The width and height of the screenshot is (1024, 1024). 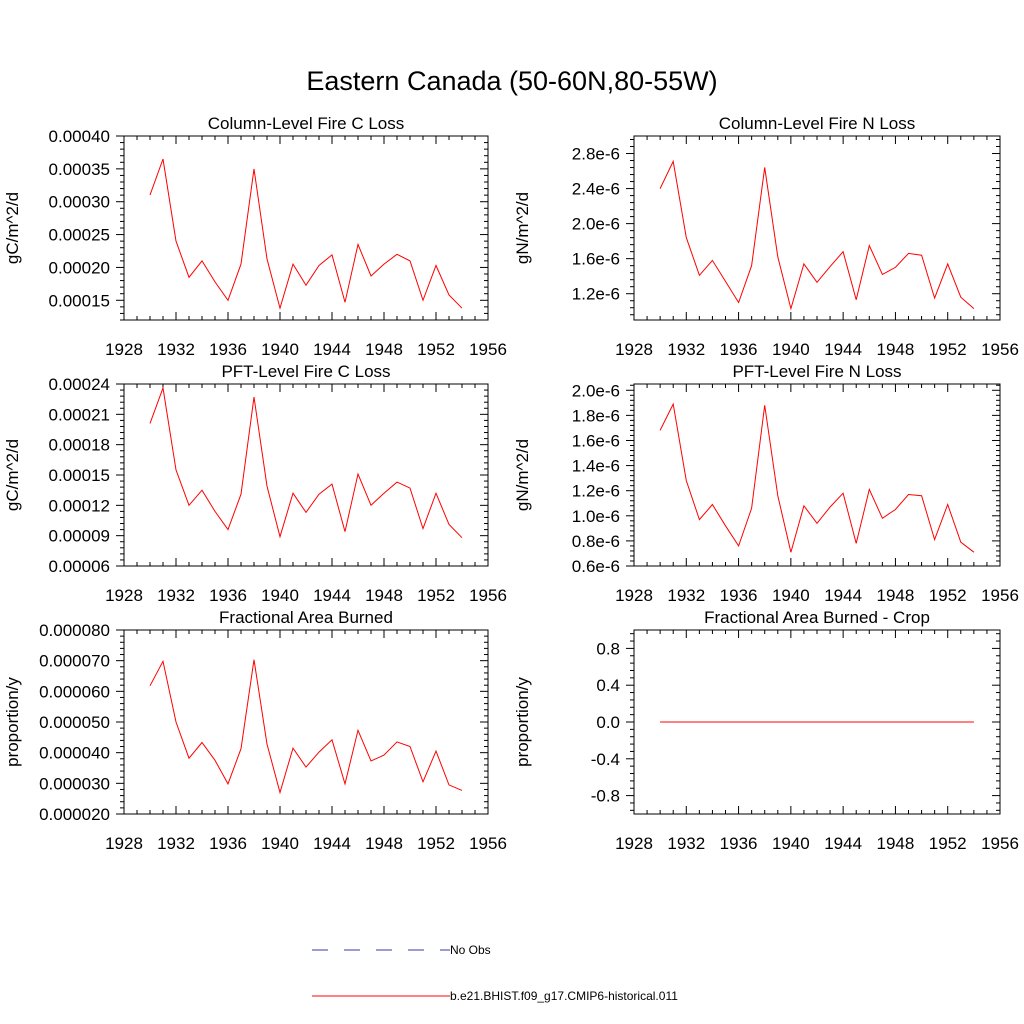 I want to click on y-tick-label: 0.000030, so click(x=74, y=783).